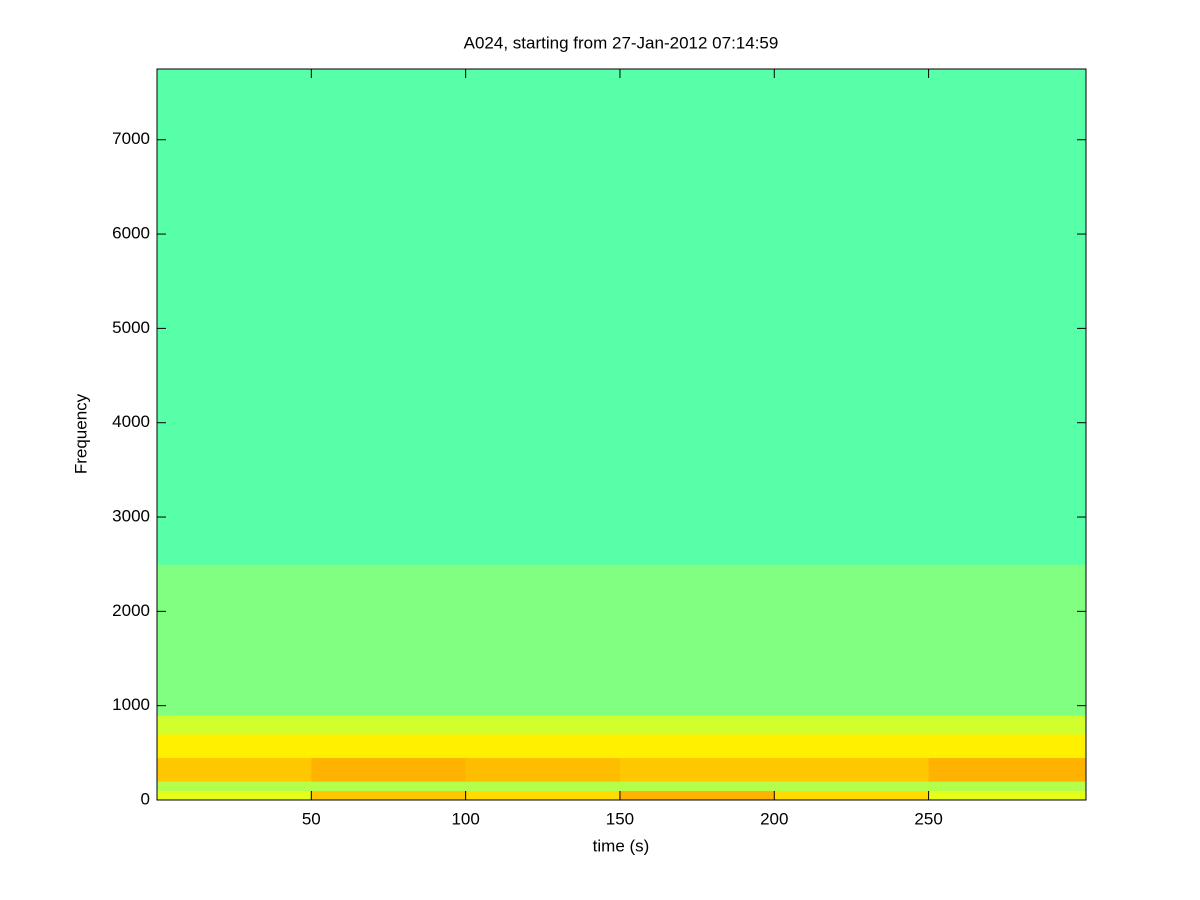 This screenshot has width=1200, height=900. Describe the element at coordinates (621, 42) in the screenshot. I see `chart-title: A024, starting from 27-Jan-2012 07:14:59` at that location.